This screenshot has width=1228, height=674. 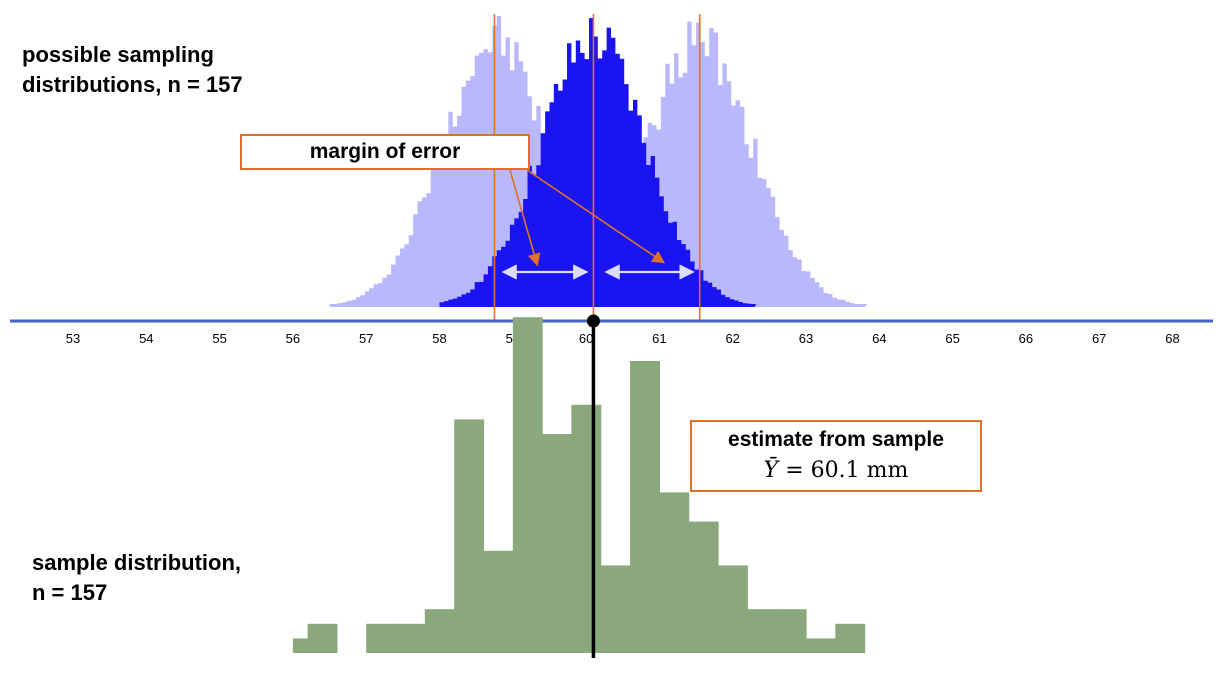 What do you see at coordinates (771, 470) in the screenshot?
I see `estimate-symbol: Ȳ` at bounding box center [771, 470].